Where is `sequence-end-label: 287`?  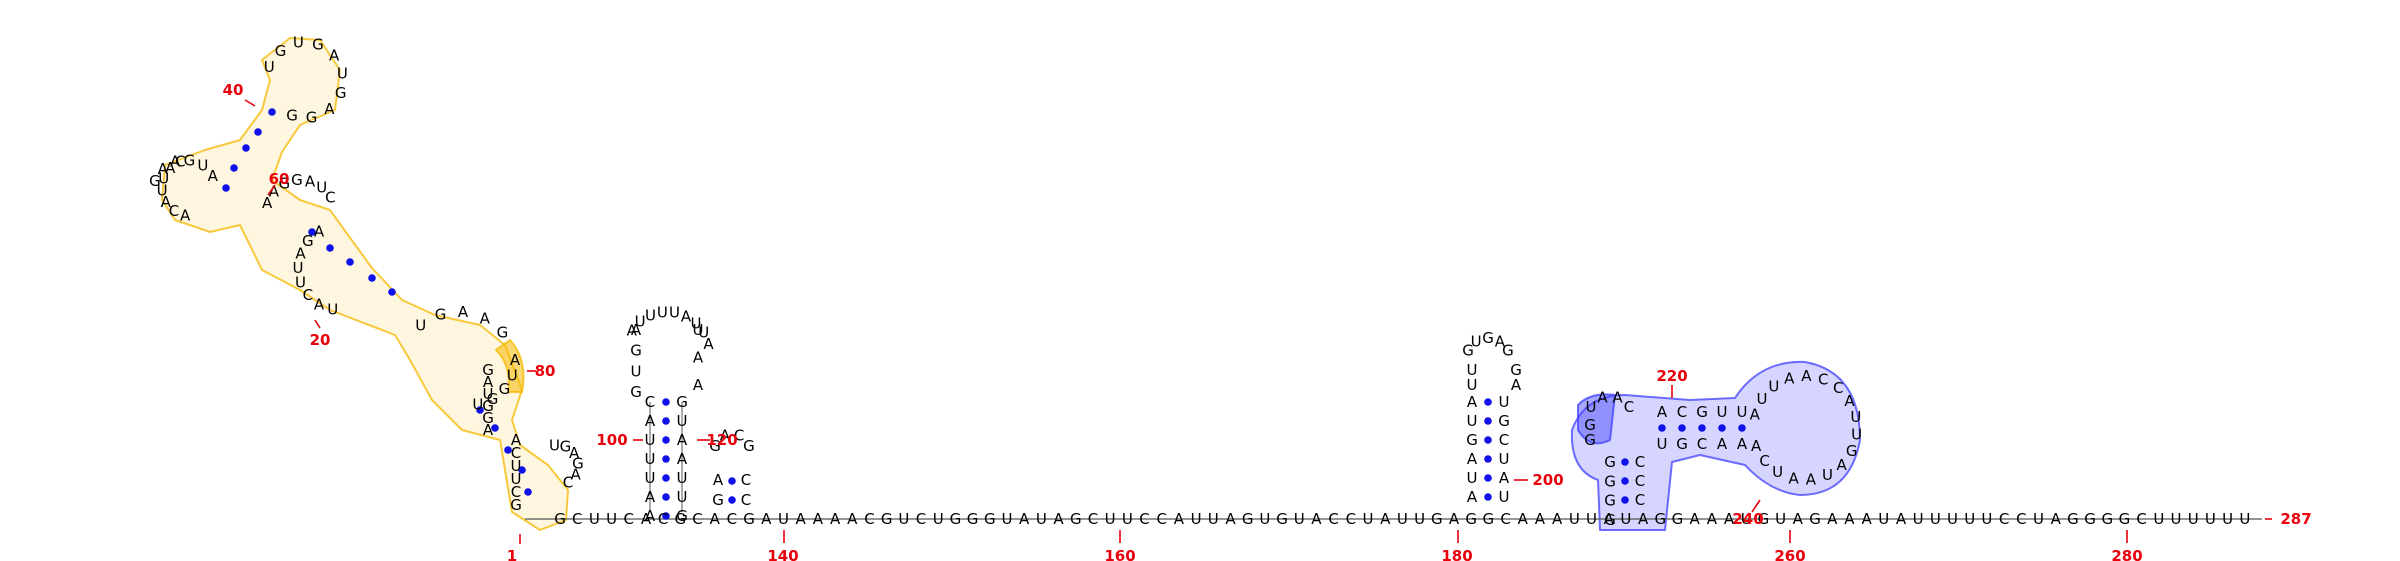 sequence-end-label: 287 is located at coordinates (2295, 519).